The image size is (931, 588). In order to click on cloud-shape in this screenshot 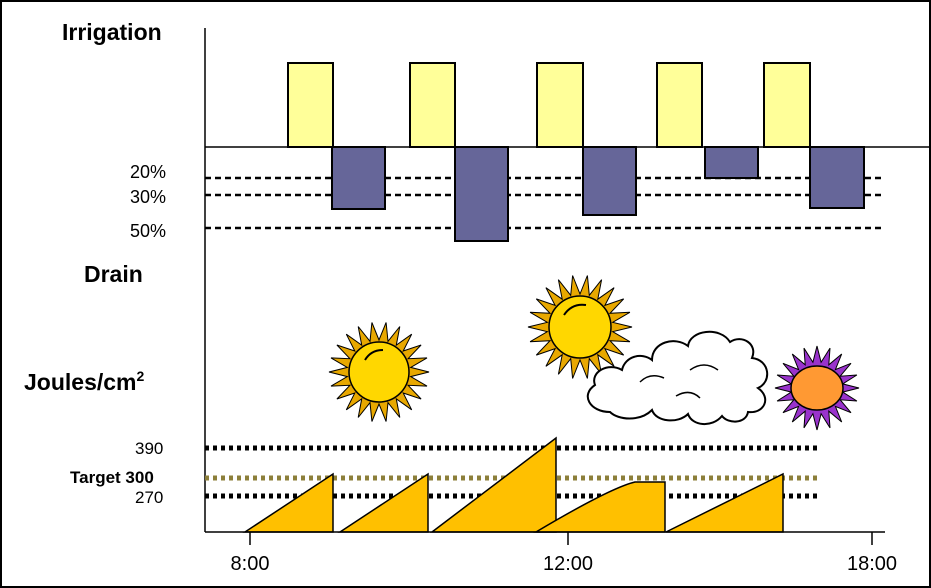, I will do `click(677, 377)`.